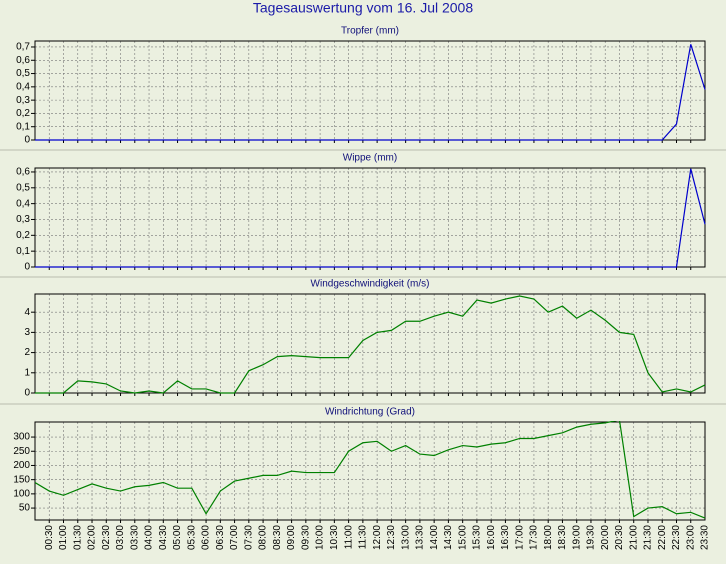  Describe the element at coordinates (676, 537) in the screenshot. I see `x-tick-label: 22:30` at that location.